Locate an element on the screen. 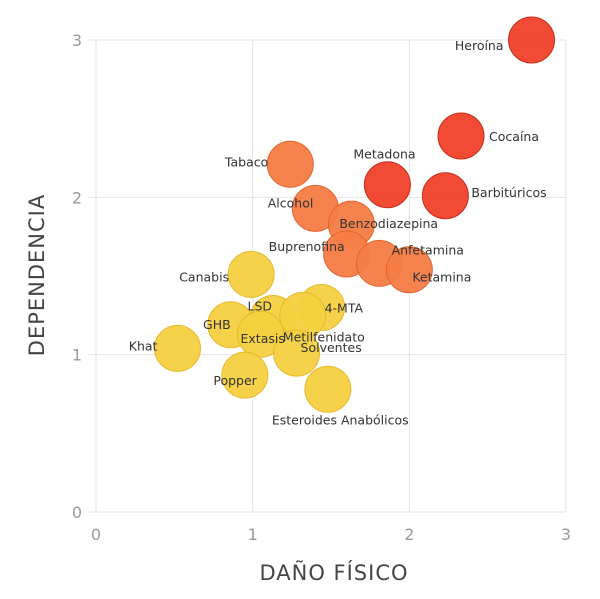 This screenshot has width=600, height=599. bubble-label: Buprenofina is located at coordinates (307, 246).